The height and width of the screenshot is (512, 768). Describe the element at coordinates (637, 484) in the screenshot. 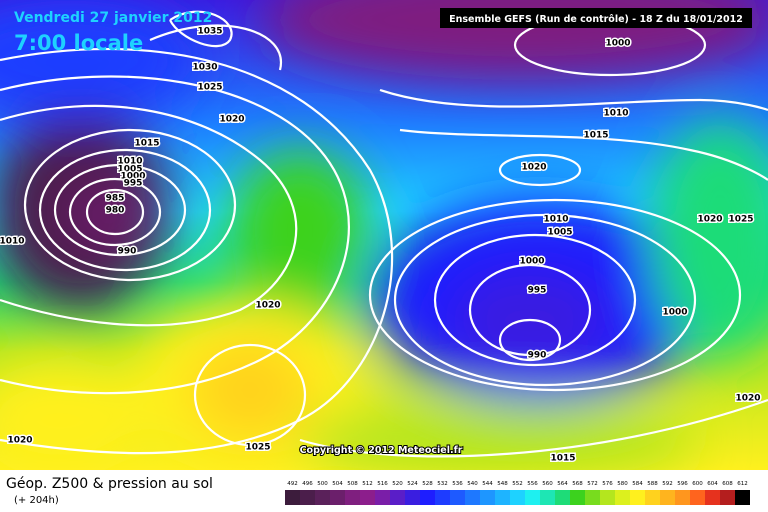

I see `legend-label: 584` at that location.